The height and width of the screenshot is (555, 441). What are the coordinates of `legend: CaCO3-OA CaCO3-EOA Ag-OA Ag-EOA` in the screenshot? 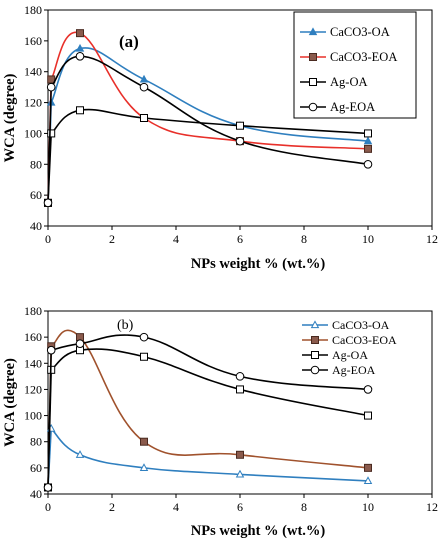 It's located at (355, 65).